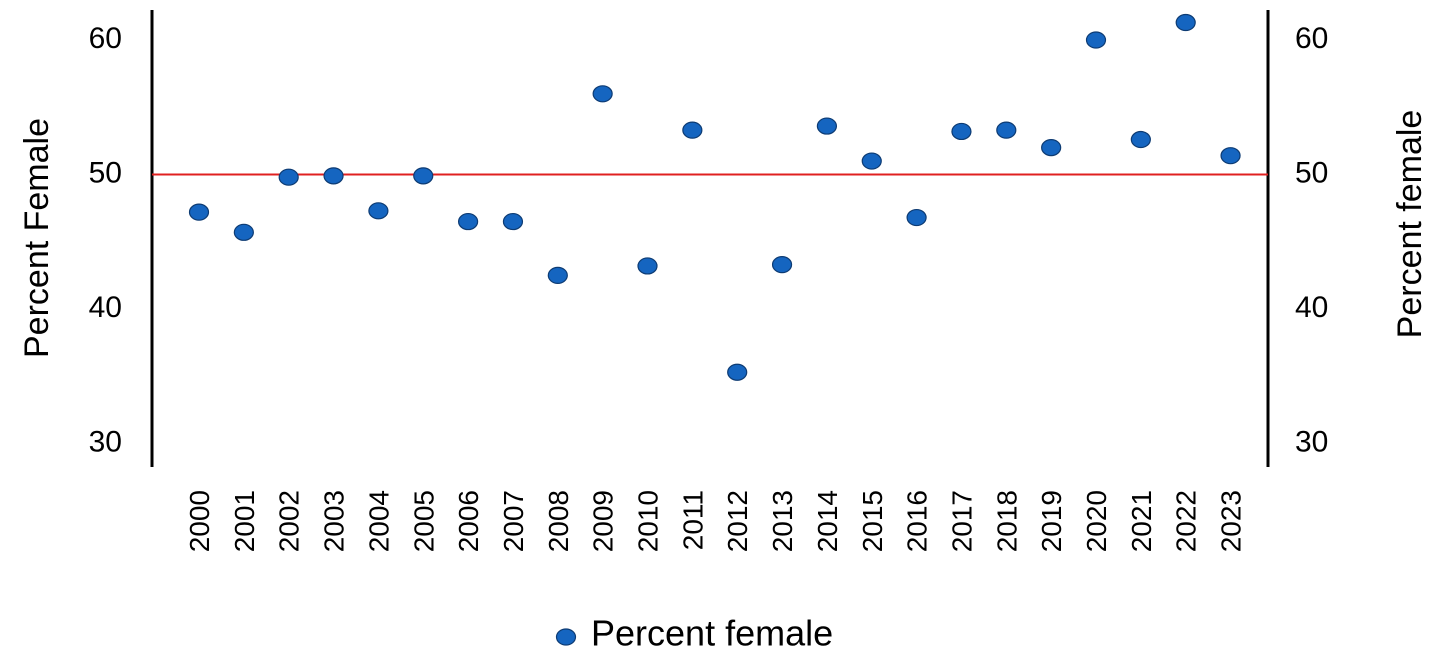  I want to click on legend: Percent female, so click(694, 633).